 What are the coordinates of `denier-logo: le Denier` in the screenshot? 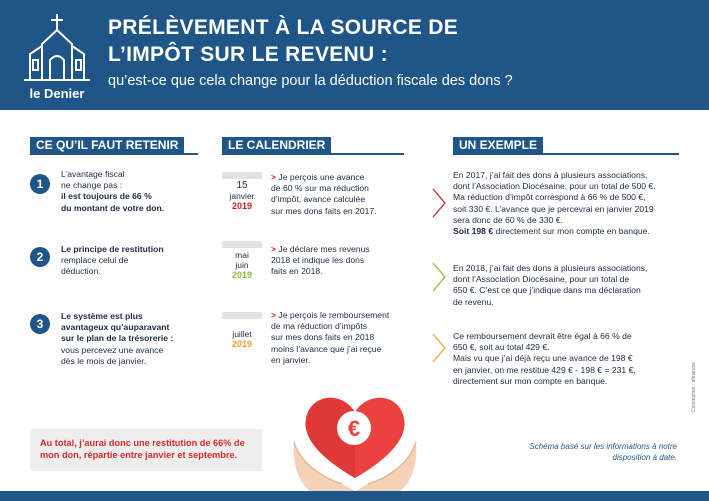 It's located at (57, 56).